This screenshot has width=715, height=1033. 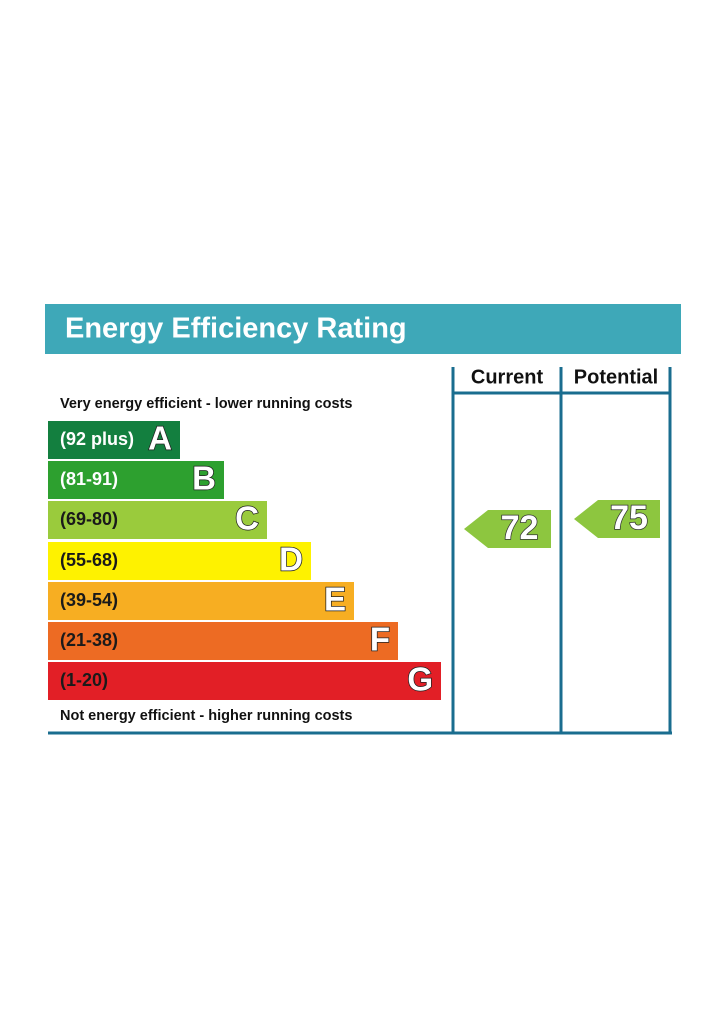 I want to click on band-letter: G, so click(x=420, y=679).